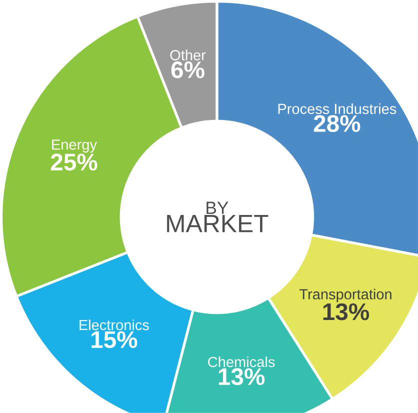 This screenshot has height=413, width=418. What do you see at coordinates (188, 55) in the screenshot?
I see `slice-label: Other` at bounding box center [188, 55].